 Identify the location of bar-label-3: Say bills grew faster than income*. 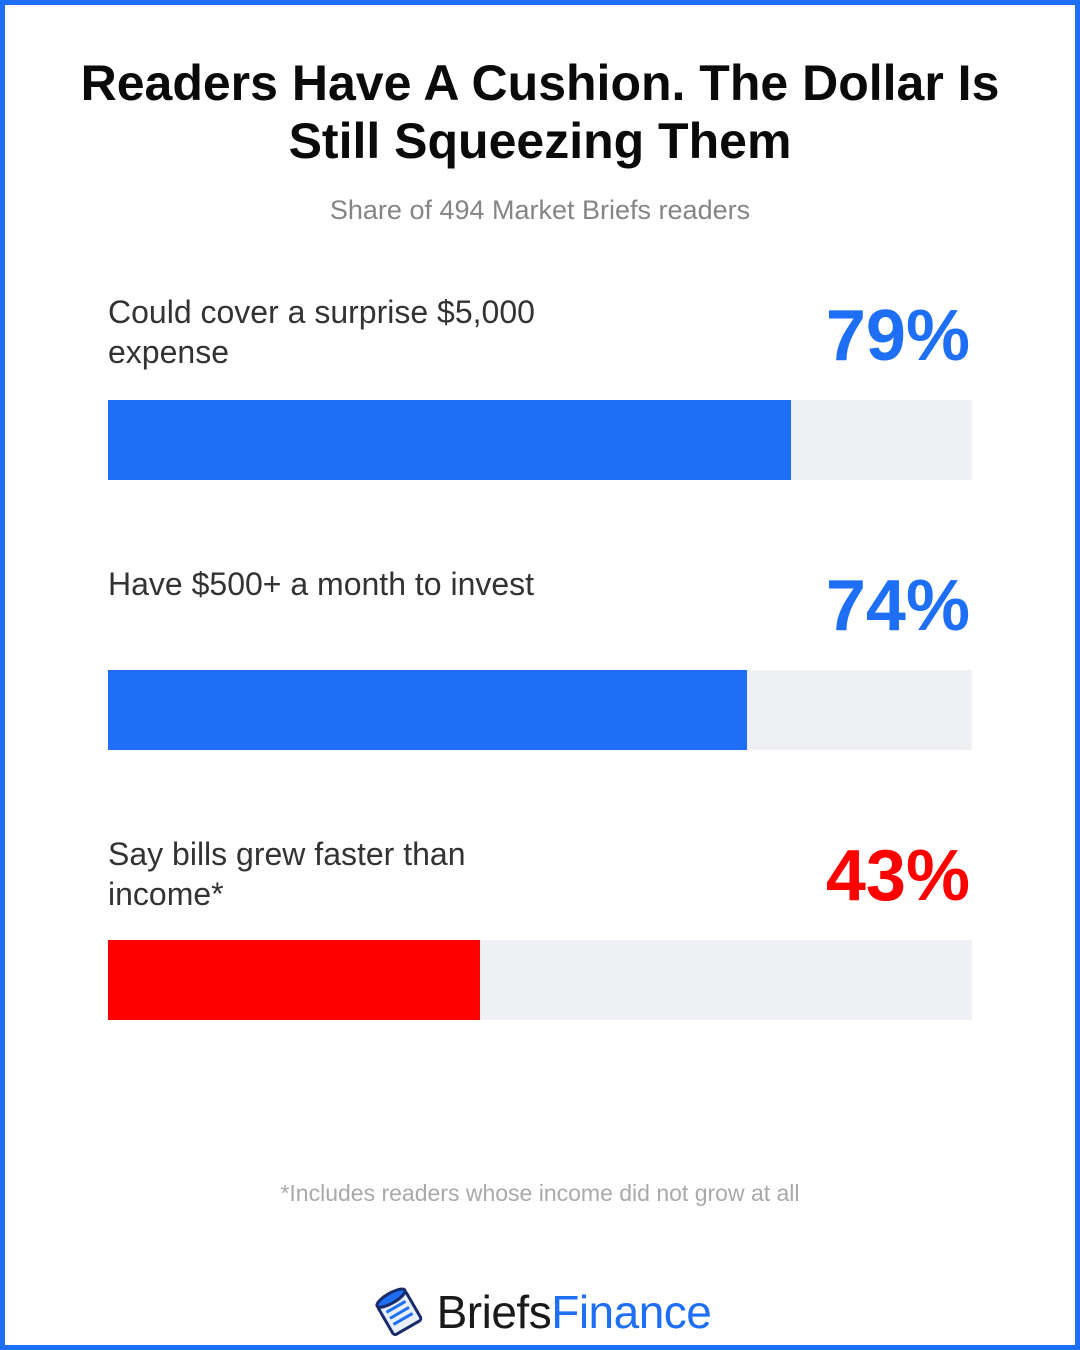
(287, 874).